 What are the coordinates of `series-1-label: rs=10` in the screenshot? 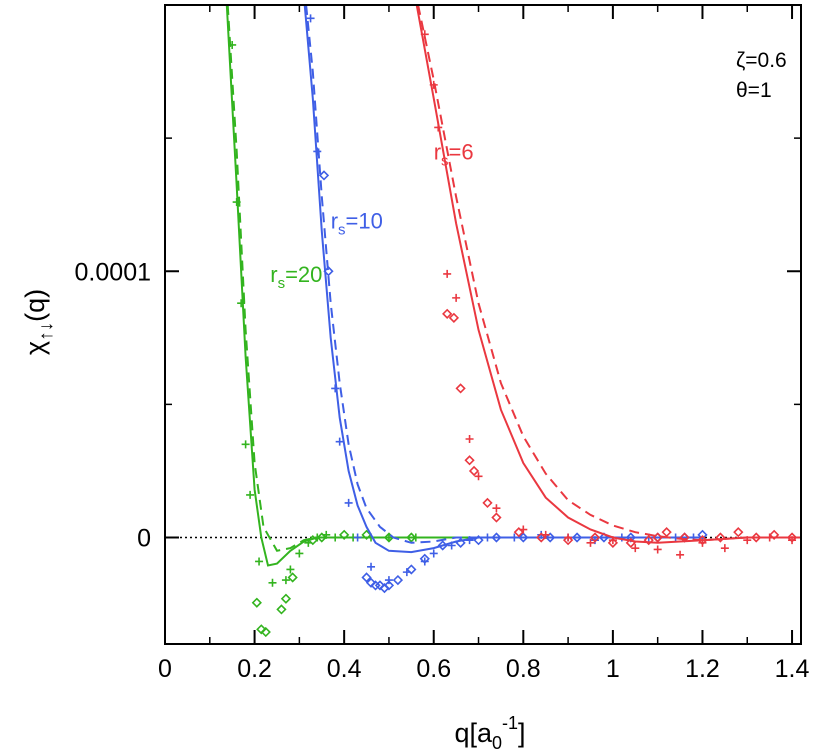 It's located at (357, 224).